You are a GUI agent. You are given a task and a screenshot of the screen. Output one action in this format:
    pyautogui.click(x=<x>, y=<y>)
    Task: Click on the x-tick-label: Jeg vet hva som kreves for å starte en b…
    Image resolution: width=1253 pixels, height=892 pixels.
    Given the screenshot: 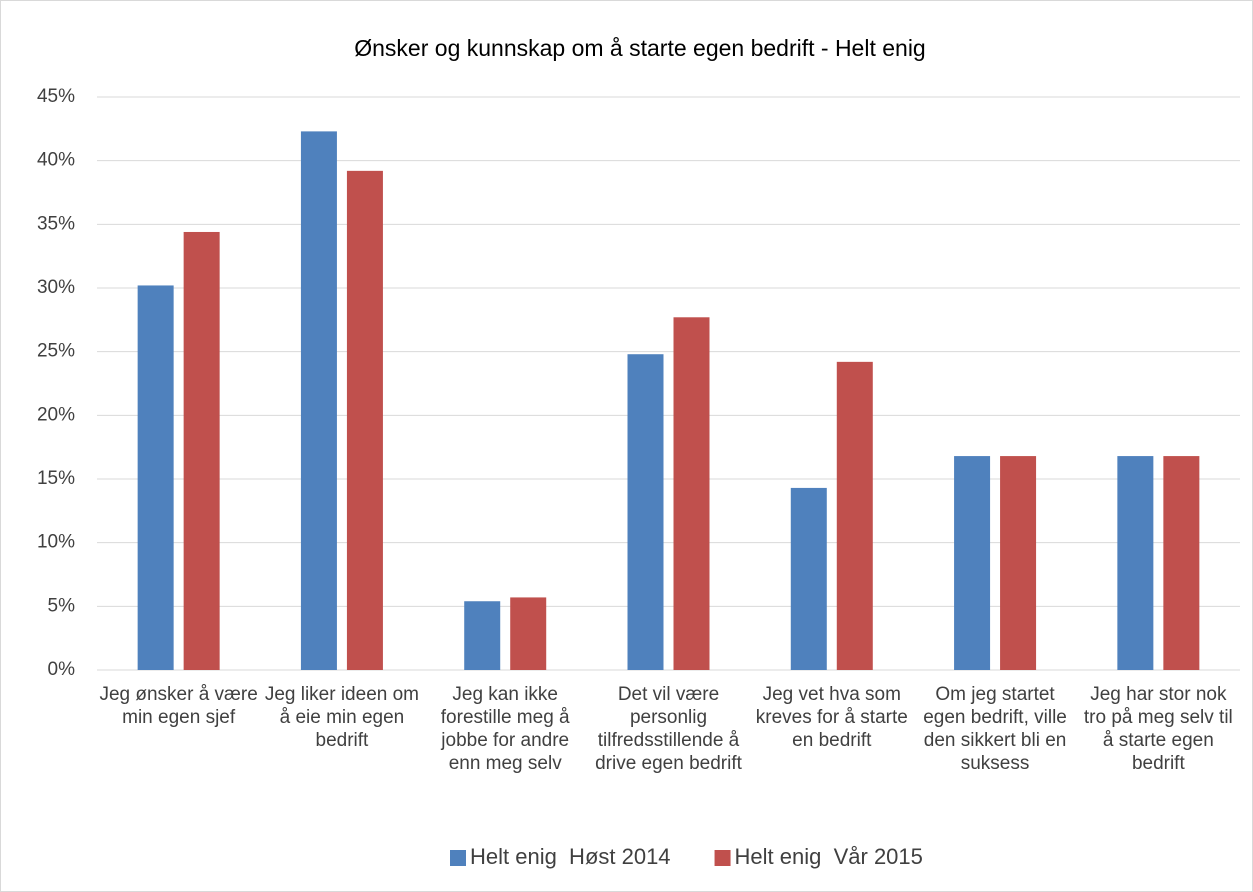 What is the action you would take?
    pyautogui.click(x=831, y=717)
    